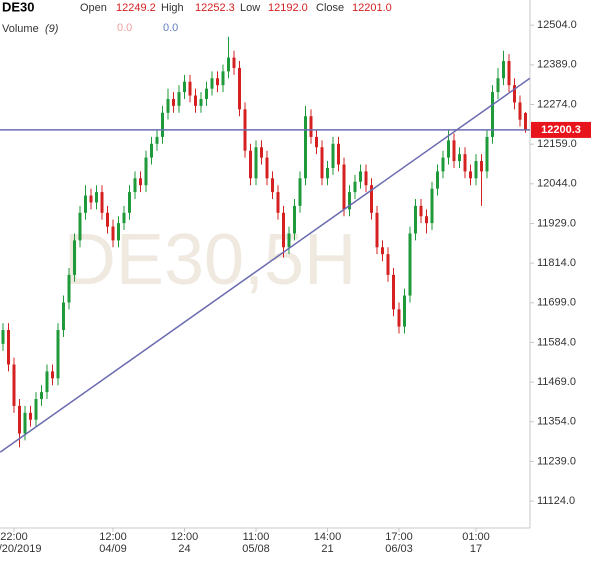 This screenshot has width=599, height=563. I want to click on price-label-box, so click(561, 129).